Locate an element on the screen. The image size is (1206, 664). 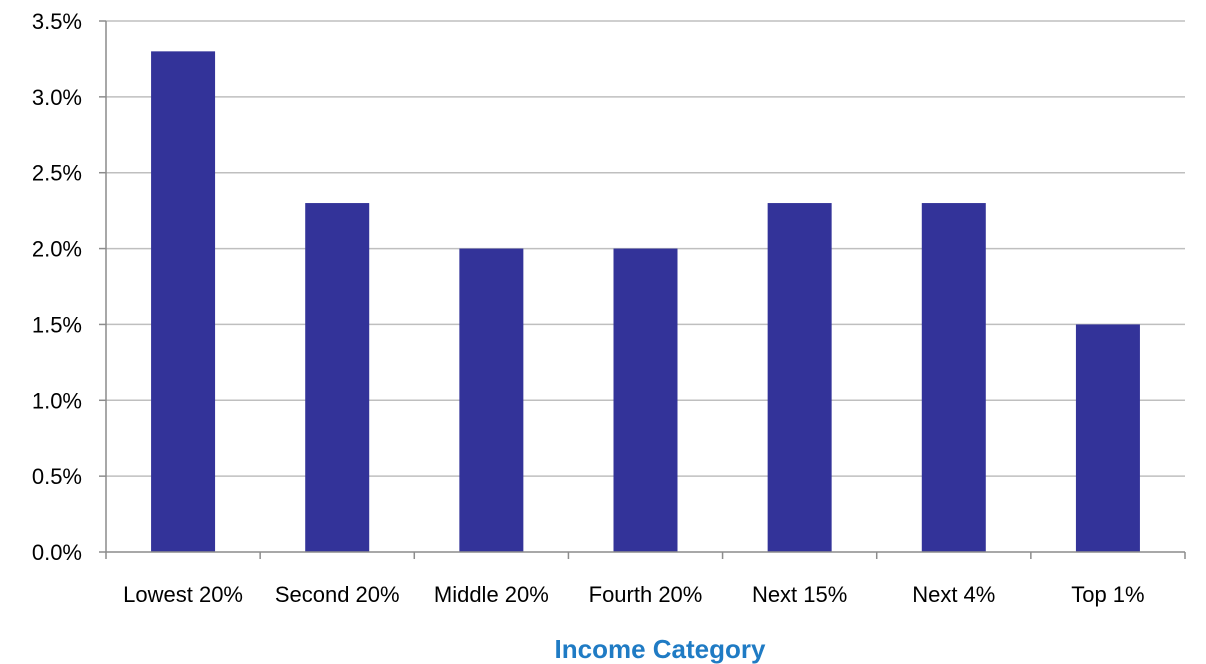
x-axis-title: Income Category is located at coordinates (660, 649).